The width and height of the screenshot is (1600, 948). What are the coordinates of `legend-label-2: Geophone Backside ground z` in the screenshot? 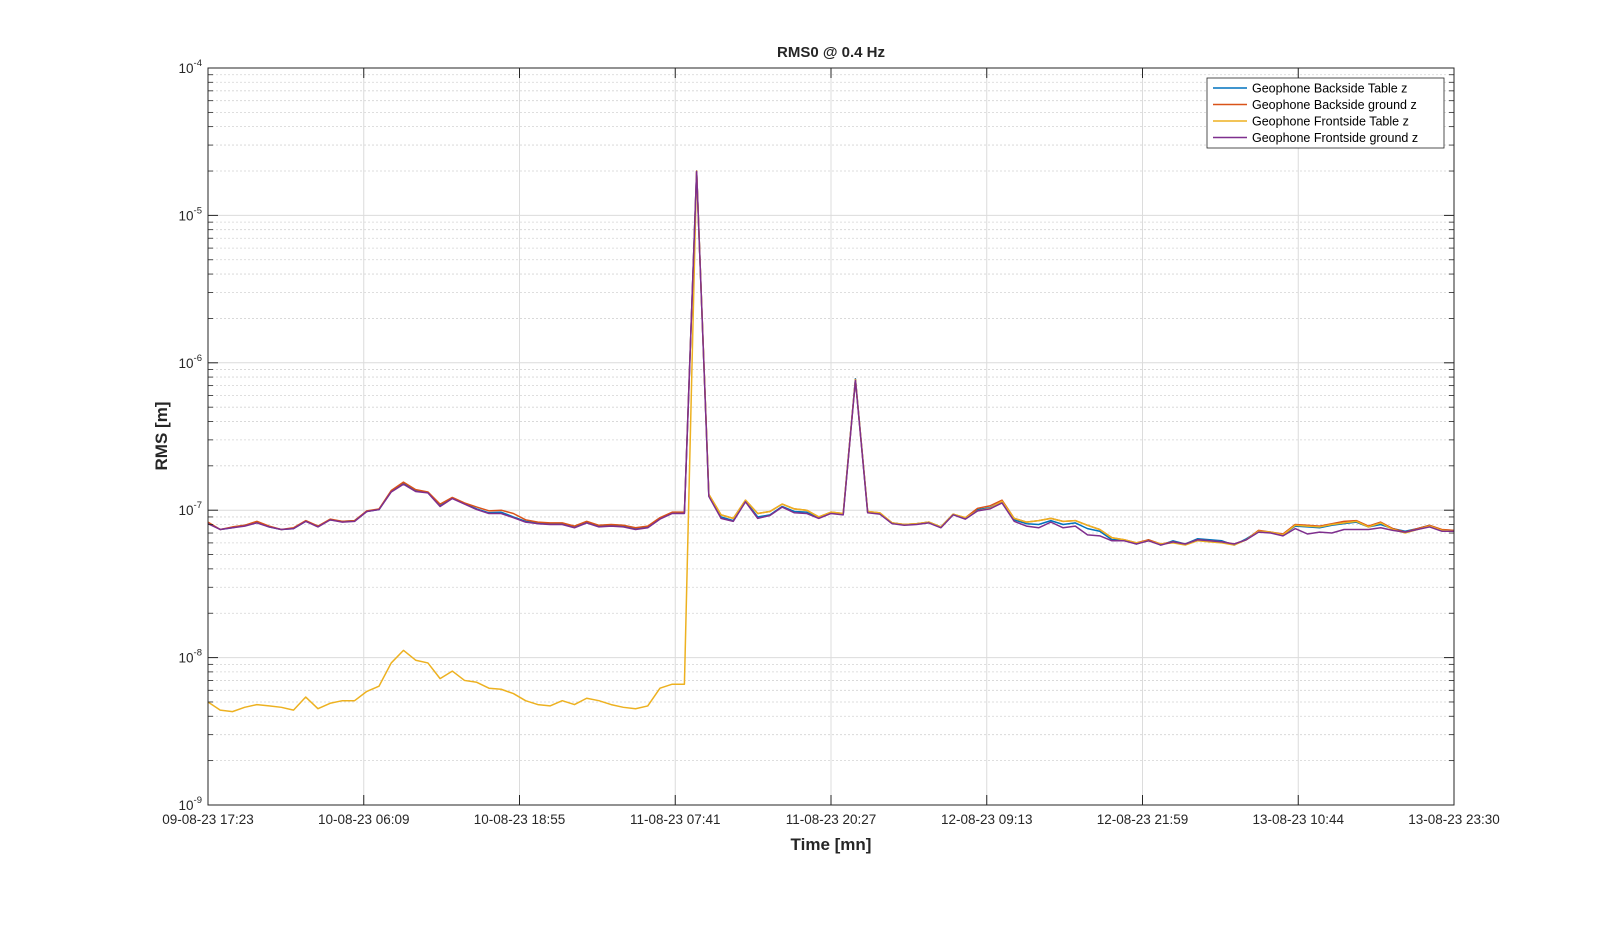 It's located at (1334, 105).